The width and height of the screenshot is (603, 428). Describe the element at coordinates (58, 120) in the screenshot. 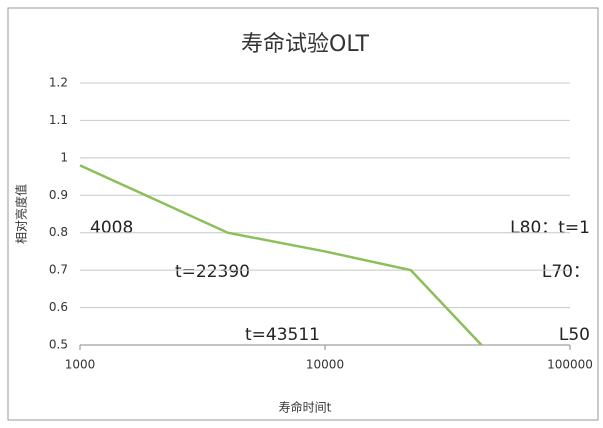

I see `y-tick-label: 1.1` at that location.